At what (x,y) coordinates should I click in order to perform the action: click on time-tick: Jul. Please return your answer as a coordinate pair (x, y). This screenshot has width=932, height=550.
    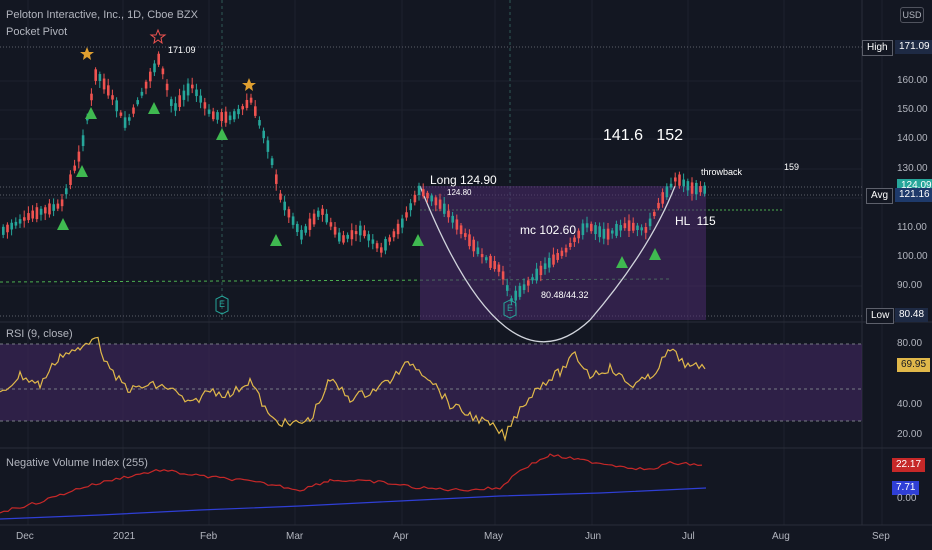
    Looking at the image, I should click on (688, 536).